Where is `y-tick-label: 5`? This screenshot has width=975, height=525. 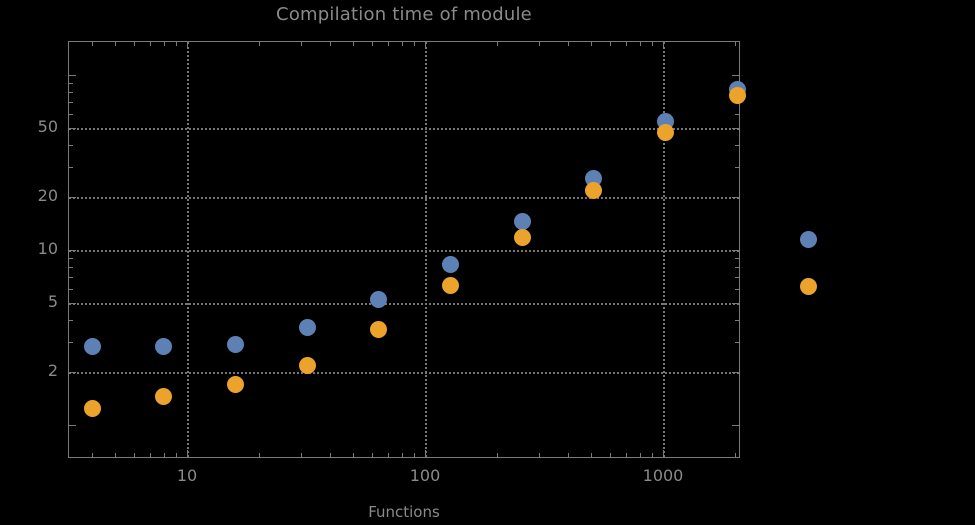
y-tick-label: 5 is located at coordinates (52, 301).